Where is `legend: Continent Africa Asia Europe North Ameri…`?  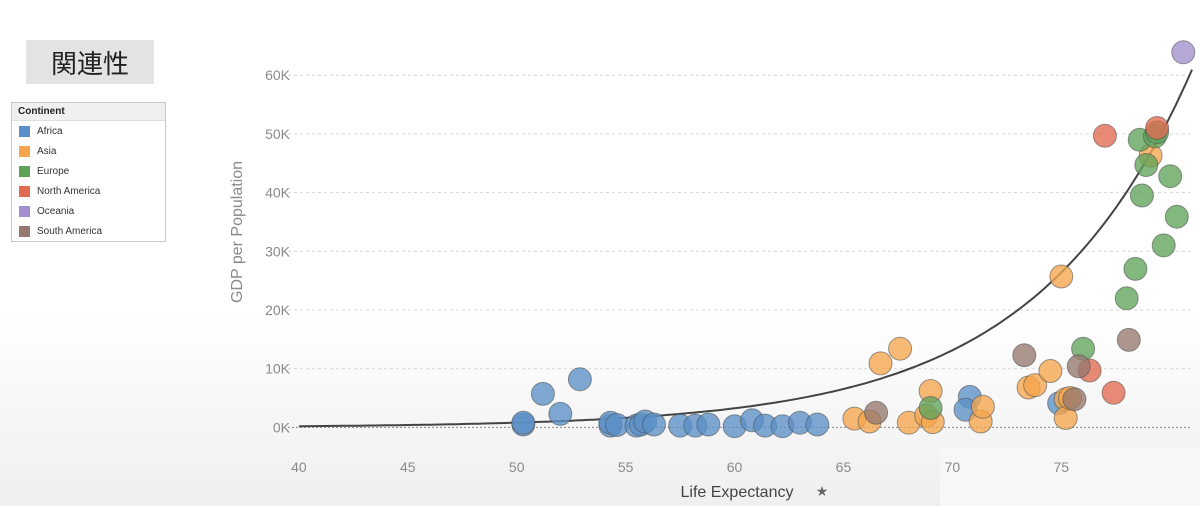 legend: Continent Africa Asia Europe North Ameri… is located at coordinates (88, 172).